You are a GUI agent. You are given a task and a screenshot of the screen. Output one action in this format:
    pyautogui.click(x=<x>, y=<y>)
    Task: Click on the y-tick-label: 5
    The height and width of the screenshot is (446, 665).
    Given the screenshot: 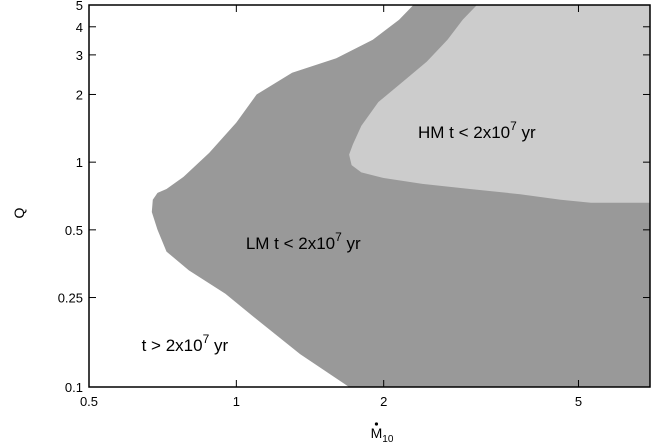 What is the action you would take?
    pyautogui.click(x=79, y=6)
    